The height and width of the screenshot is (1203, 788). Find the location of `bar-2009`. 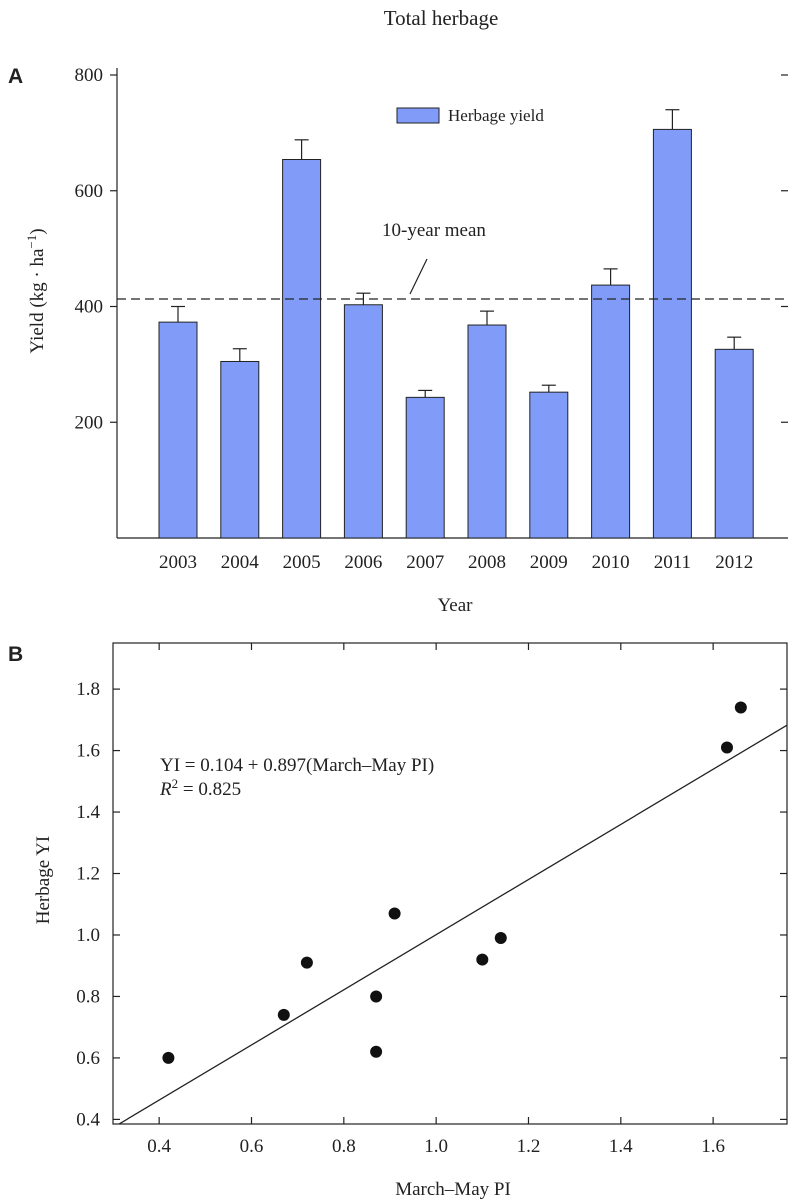

bar-2009 is located at coordinates (549, 465).